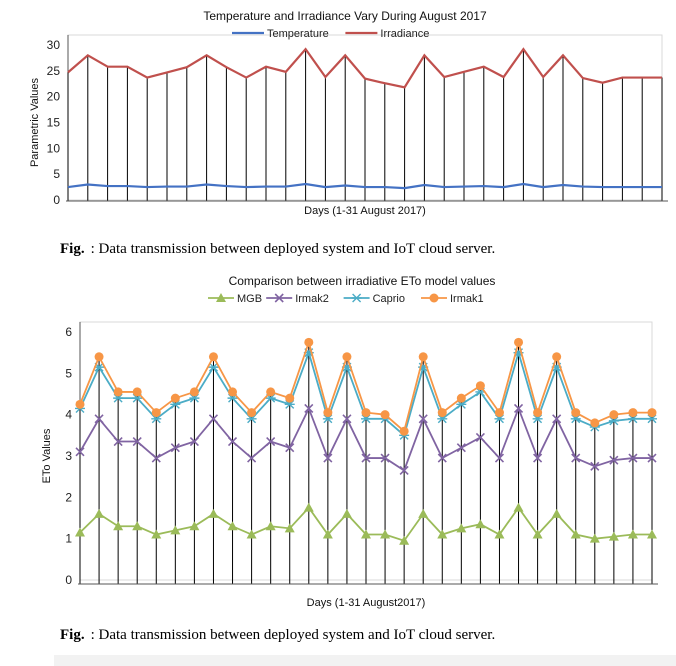 The image size is (676, 666). Describe the element at coordinates (366, 523) in the screenshot. I see `series-mgb` at that location.